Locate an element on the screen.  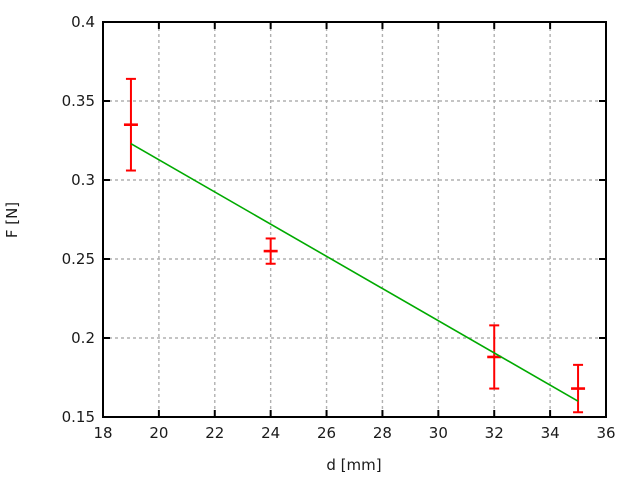
x-tick-label: 26 is located at coordinates (326, 433).